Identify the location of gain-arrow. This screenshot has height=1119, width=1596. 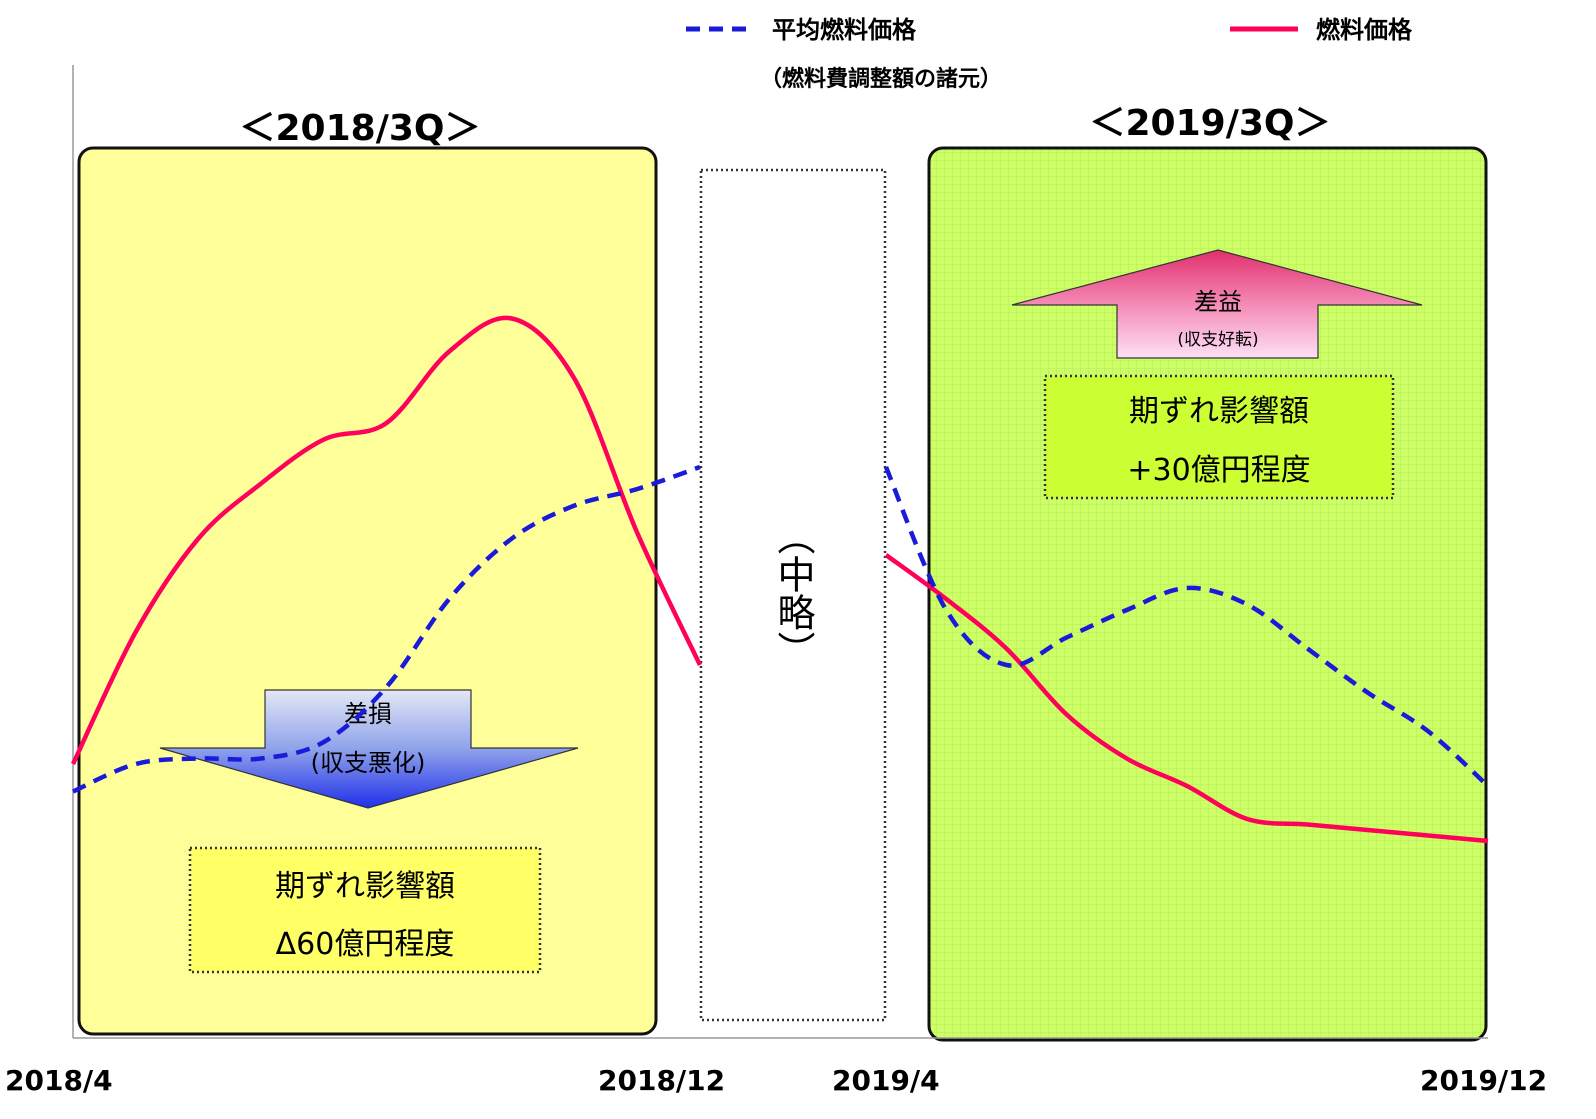
(1217, 304).